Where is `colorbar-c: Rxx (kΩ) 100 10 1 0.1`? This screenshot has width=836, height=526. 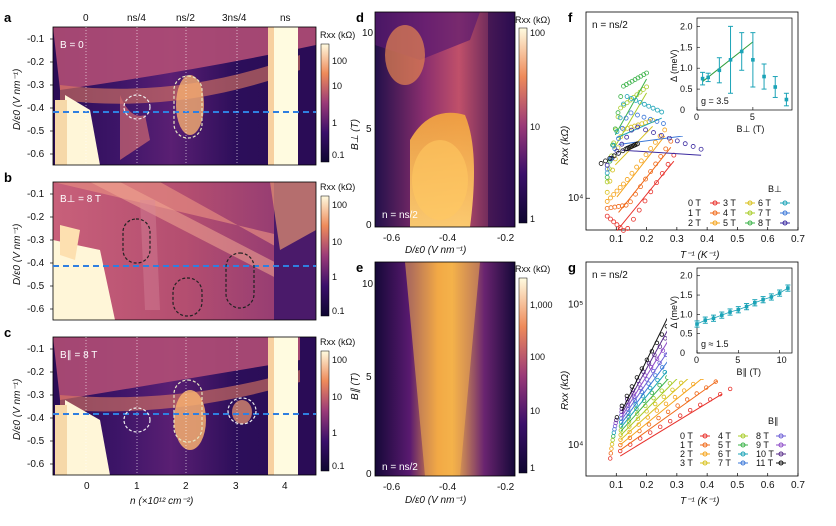
colorbar-c: Rxx (kΩ) 100 10 1 0.1 is located at coordinates (337, 404).